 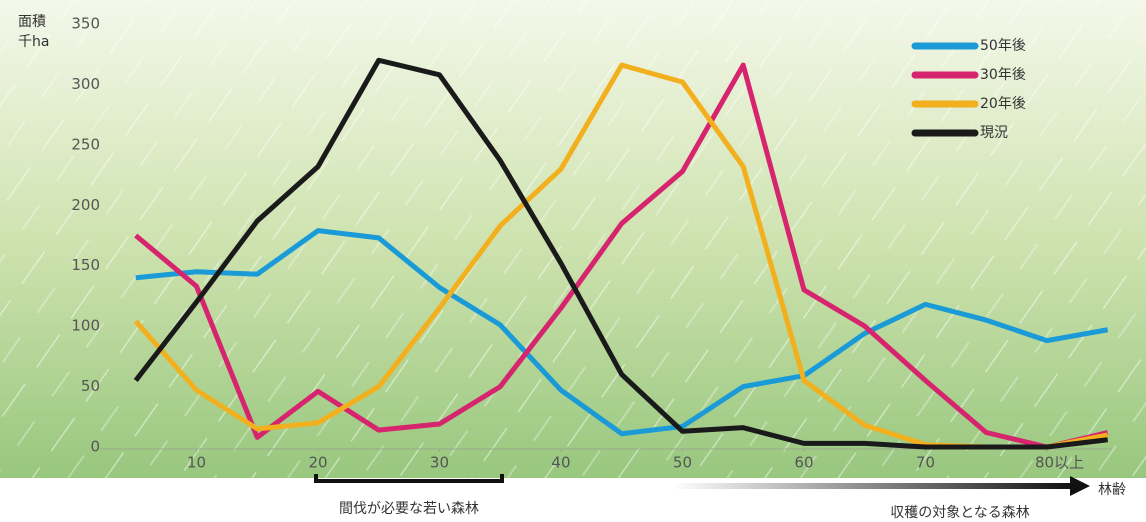 What do you see at coordinates (925, 463) in the screenshot?
I see `x-tick-label: 70` at bounding box center [925, 463].